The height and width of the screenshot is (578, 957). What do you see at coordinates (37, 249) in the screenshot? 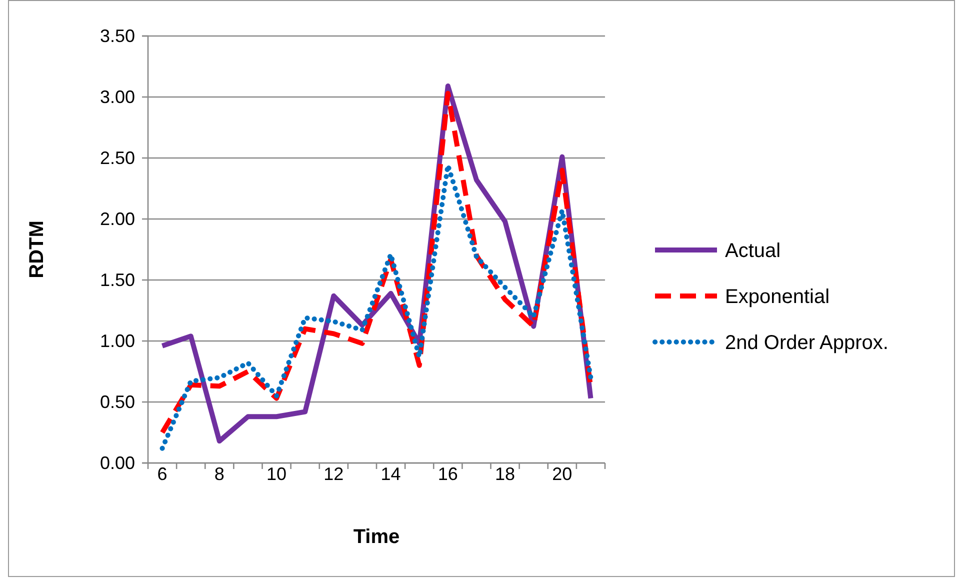
I see `y-axis-title: RDTM` at bounding box center [37, 249].